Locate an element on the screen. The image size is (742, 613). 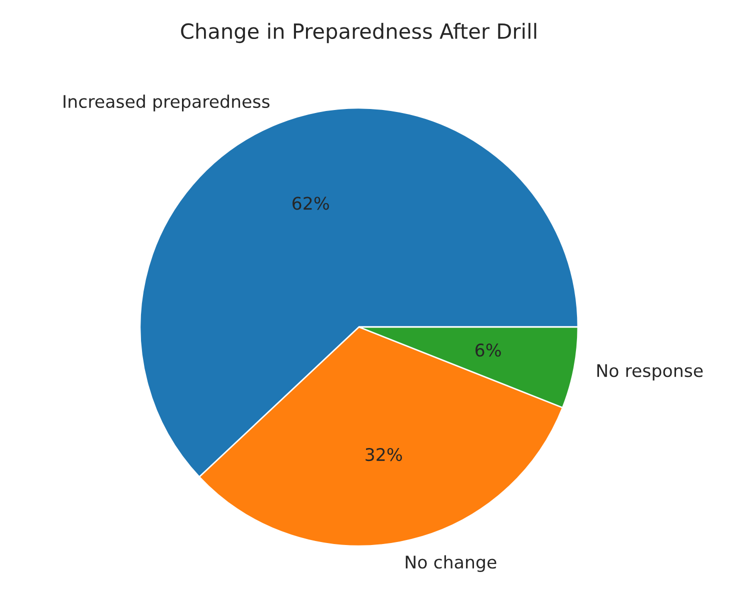
chart-title: Change in Preparedness After Drill is located at coordinates (358, 33).